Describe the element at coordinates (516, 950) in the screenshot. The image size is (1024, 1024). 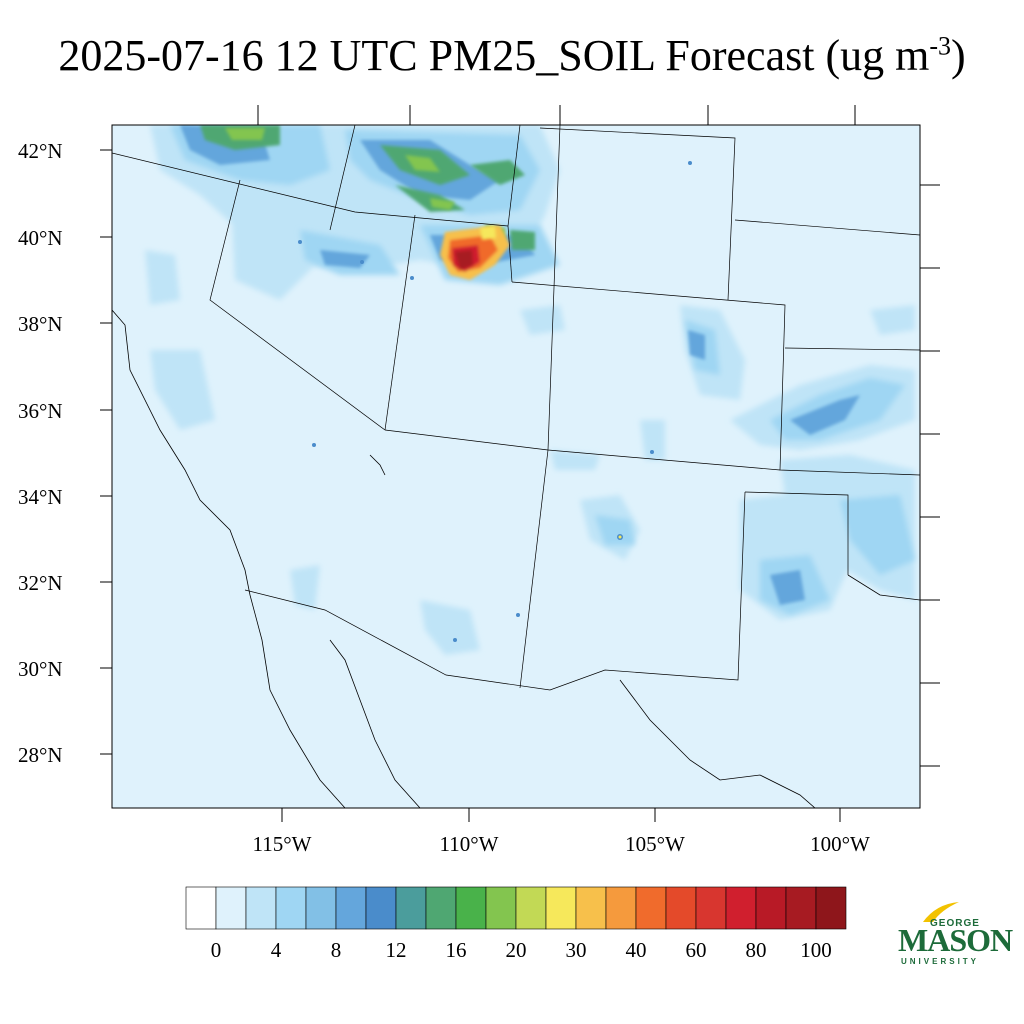
I see `colorbar-tick-label: 20` at that location.